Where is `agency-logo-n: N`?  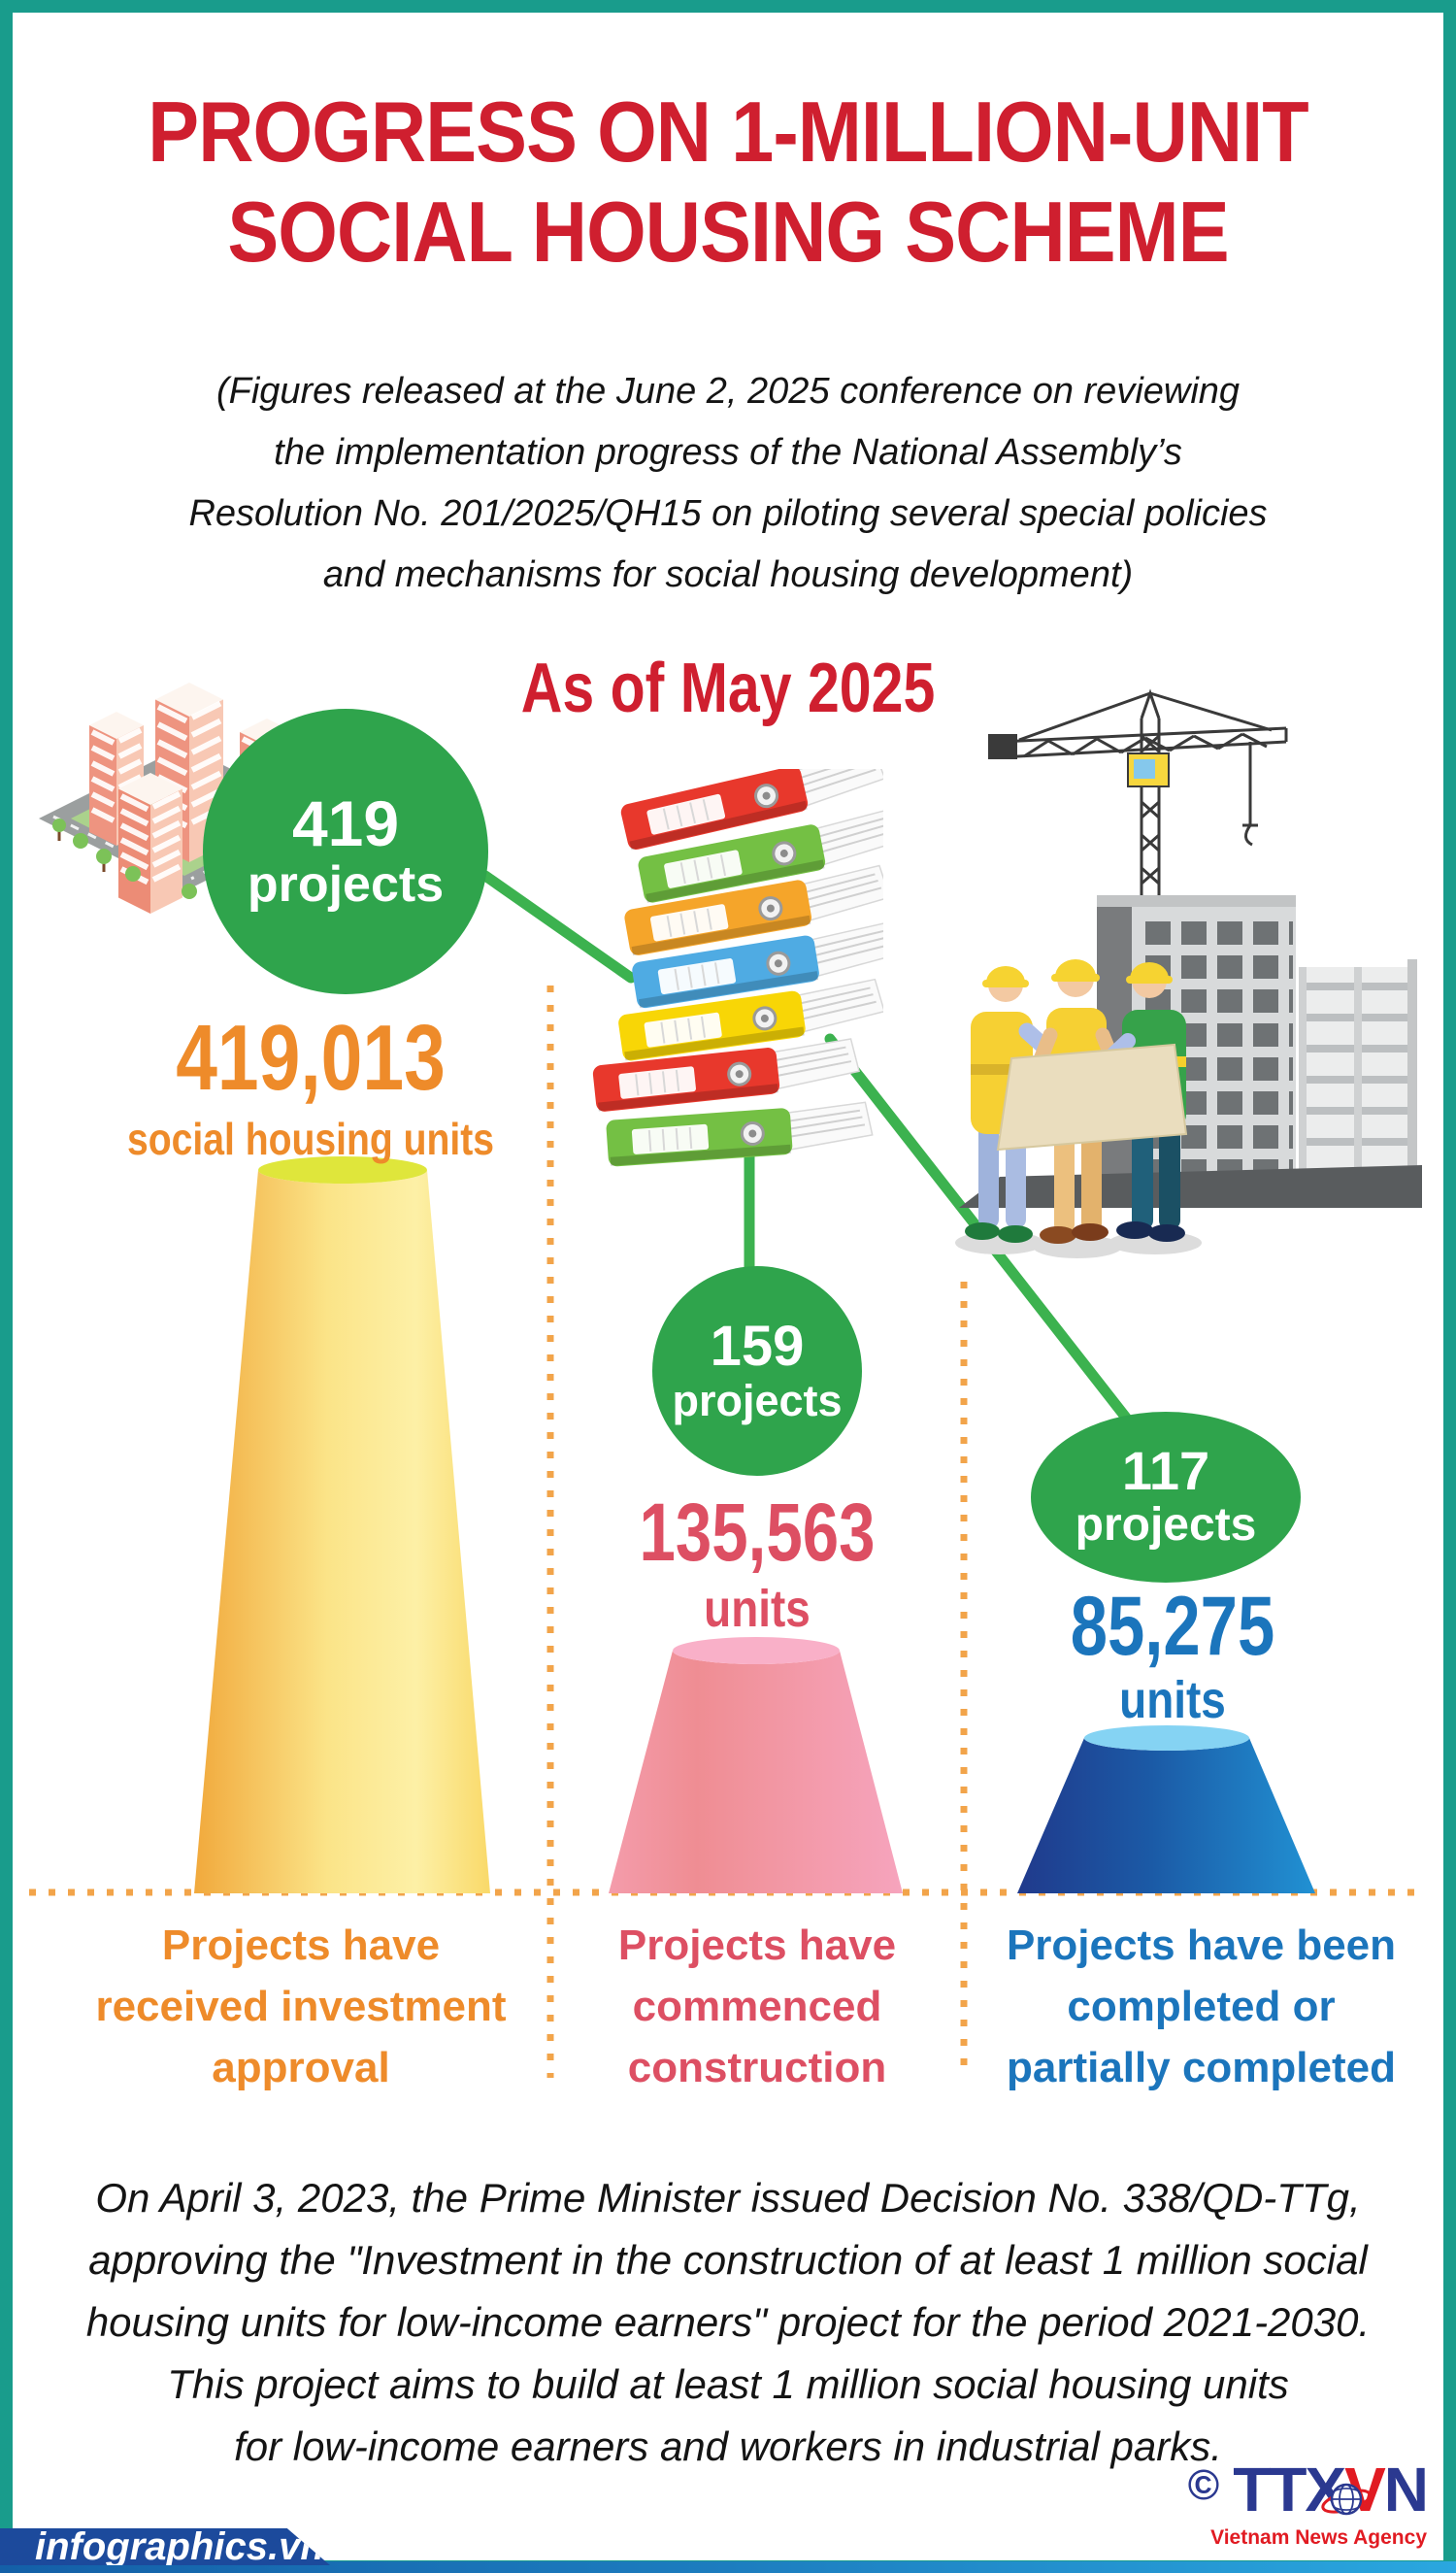
agency-logo-n: N is located at coordinates (1406, 2489).